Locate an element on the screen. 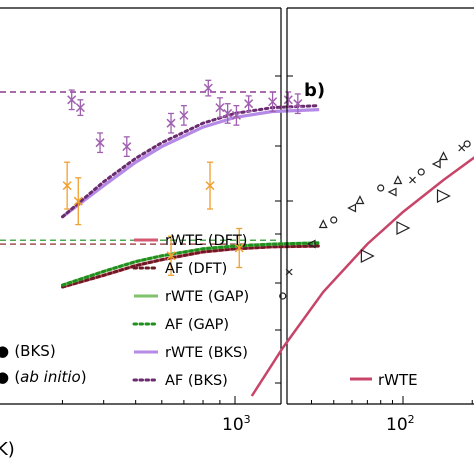 This screenshot has width=474, height=474. legend-partial-label: ● (BKS) is located at coordinates (28, 351).